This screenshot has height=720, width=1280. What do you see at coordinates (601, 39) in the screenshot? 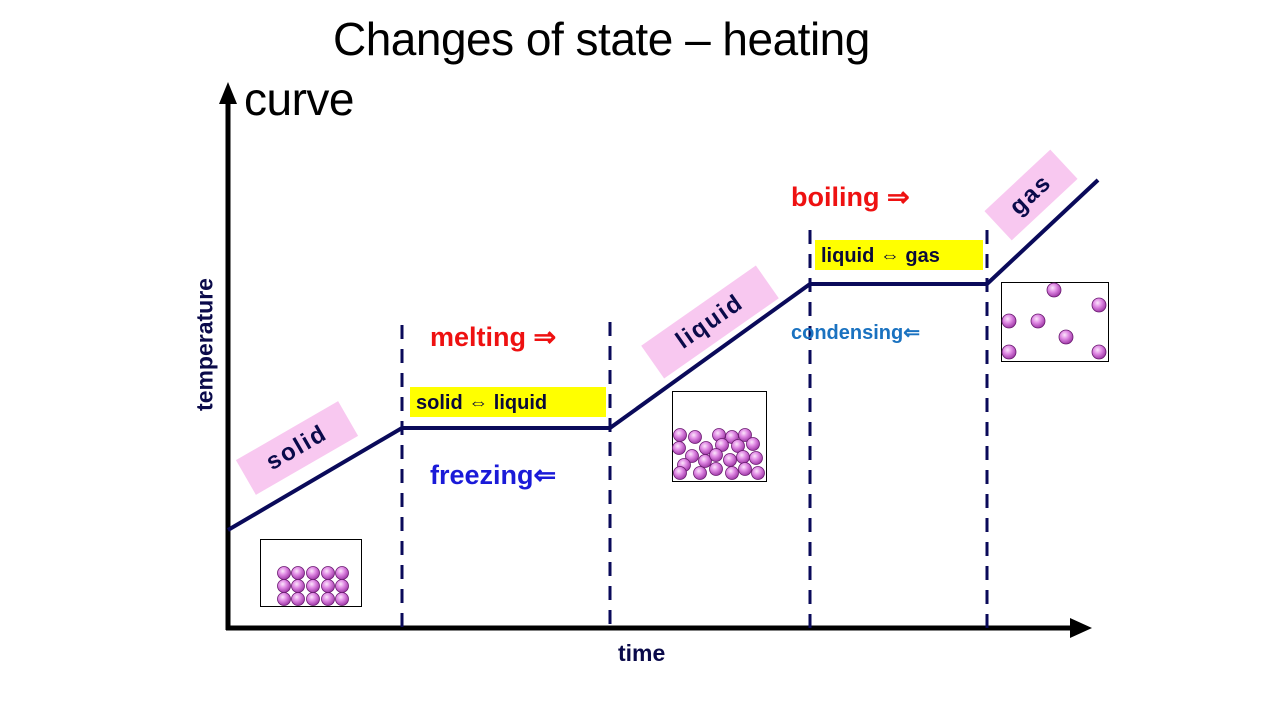
I see `page-title-line1: Changes of state – heating` at bounding box center [601, 39].